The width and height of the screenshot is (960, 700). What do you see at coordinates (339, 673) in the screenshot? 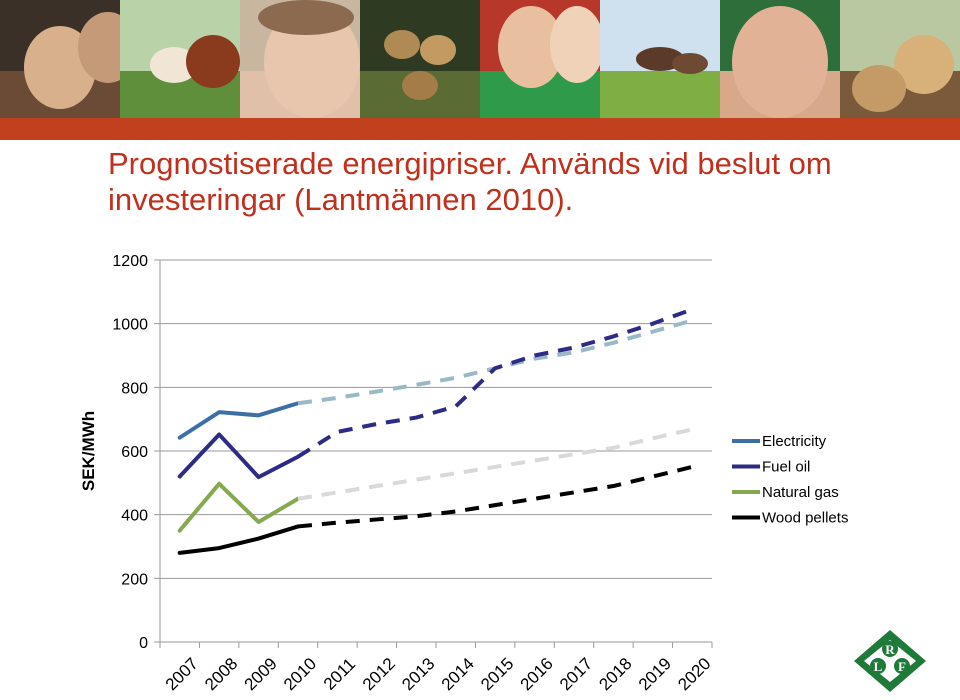
I see `x-tick-label: 2011` at bounding box center [339, 673].